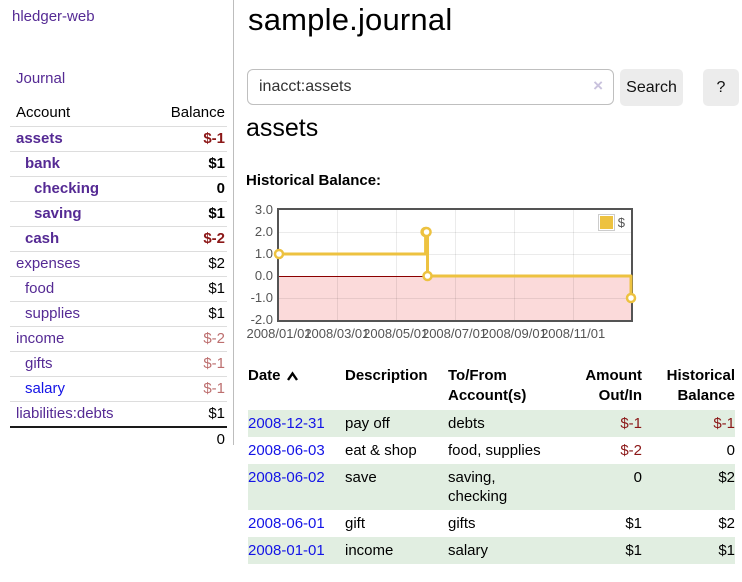  Describe the element at coordinates (65, 413) in the screenshot. I see `account-link-liabilities-debts: liabilities:debts` at that location.